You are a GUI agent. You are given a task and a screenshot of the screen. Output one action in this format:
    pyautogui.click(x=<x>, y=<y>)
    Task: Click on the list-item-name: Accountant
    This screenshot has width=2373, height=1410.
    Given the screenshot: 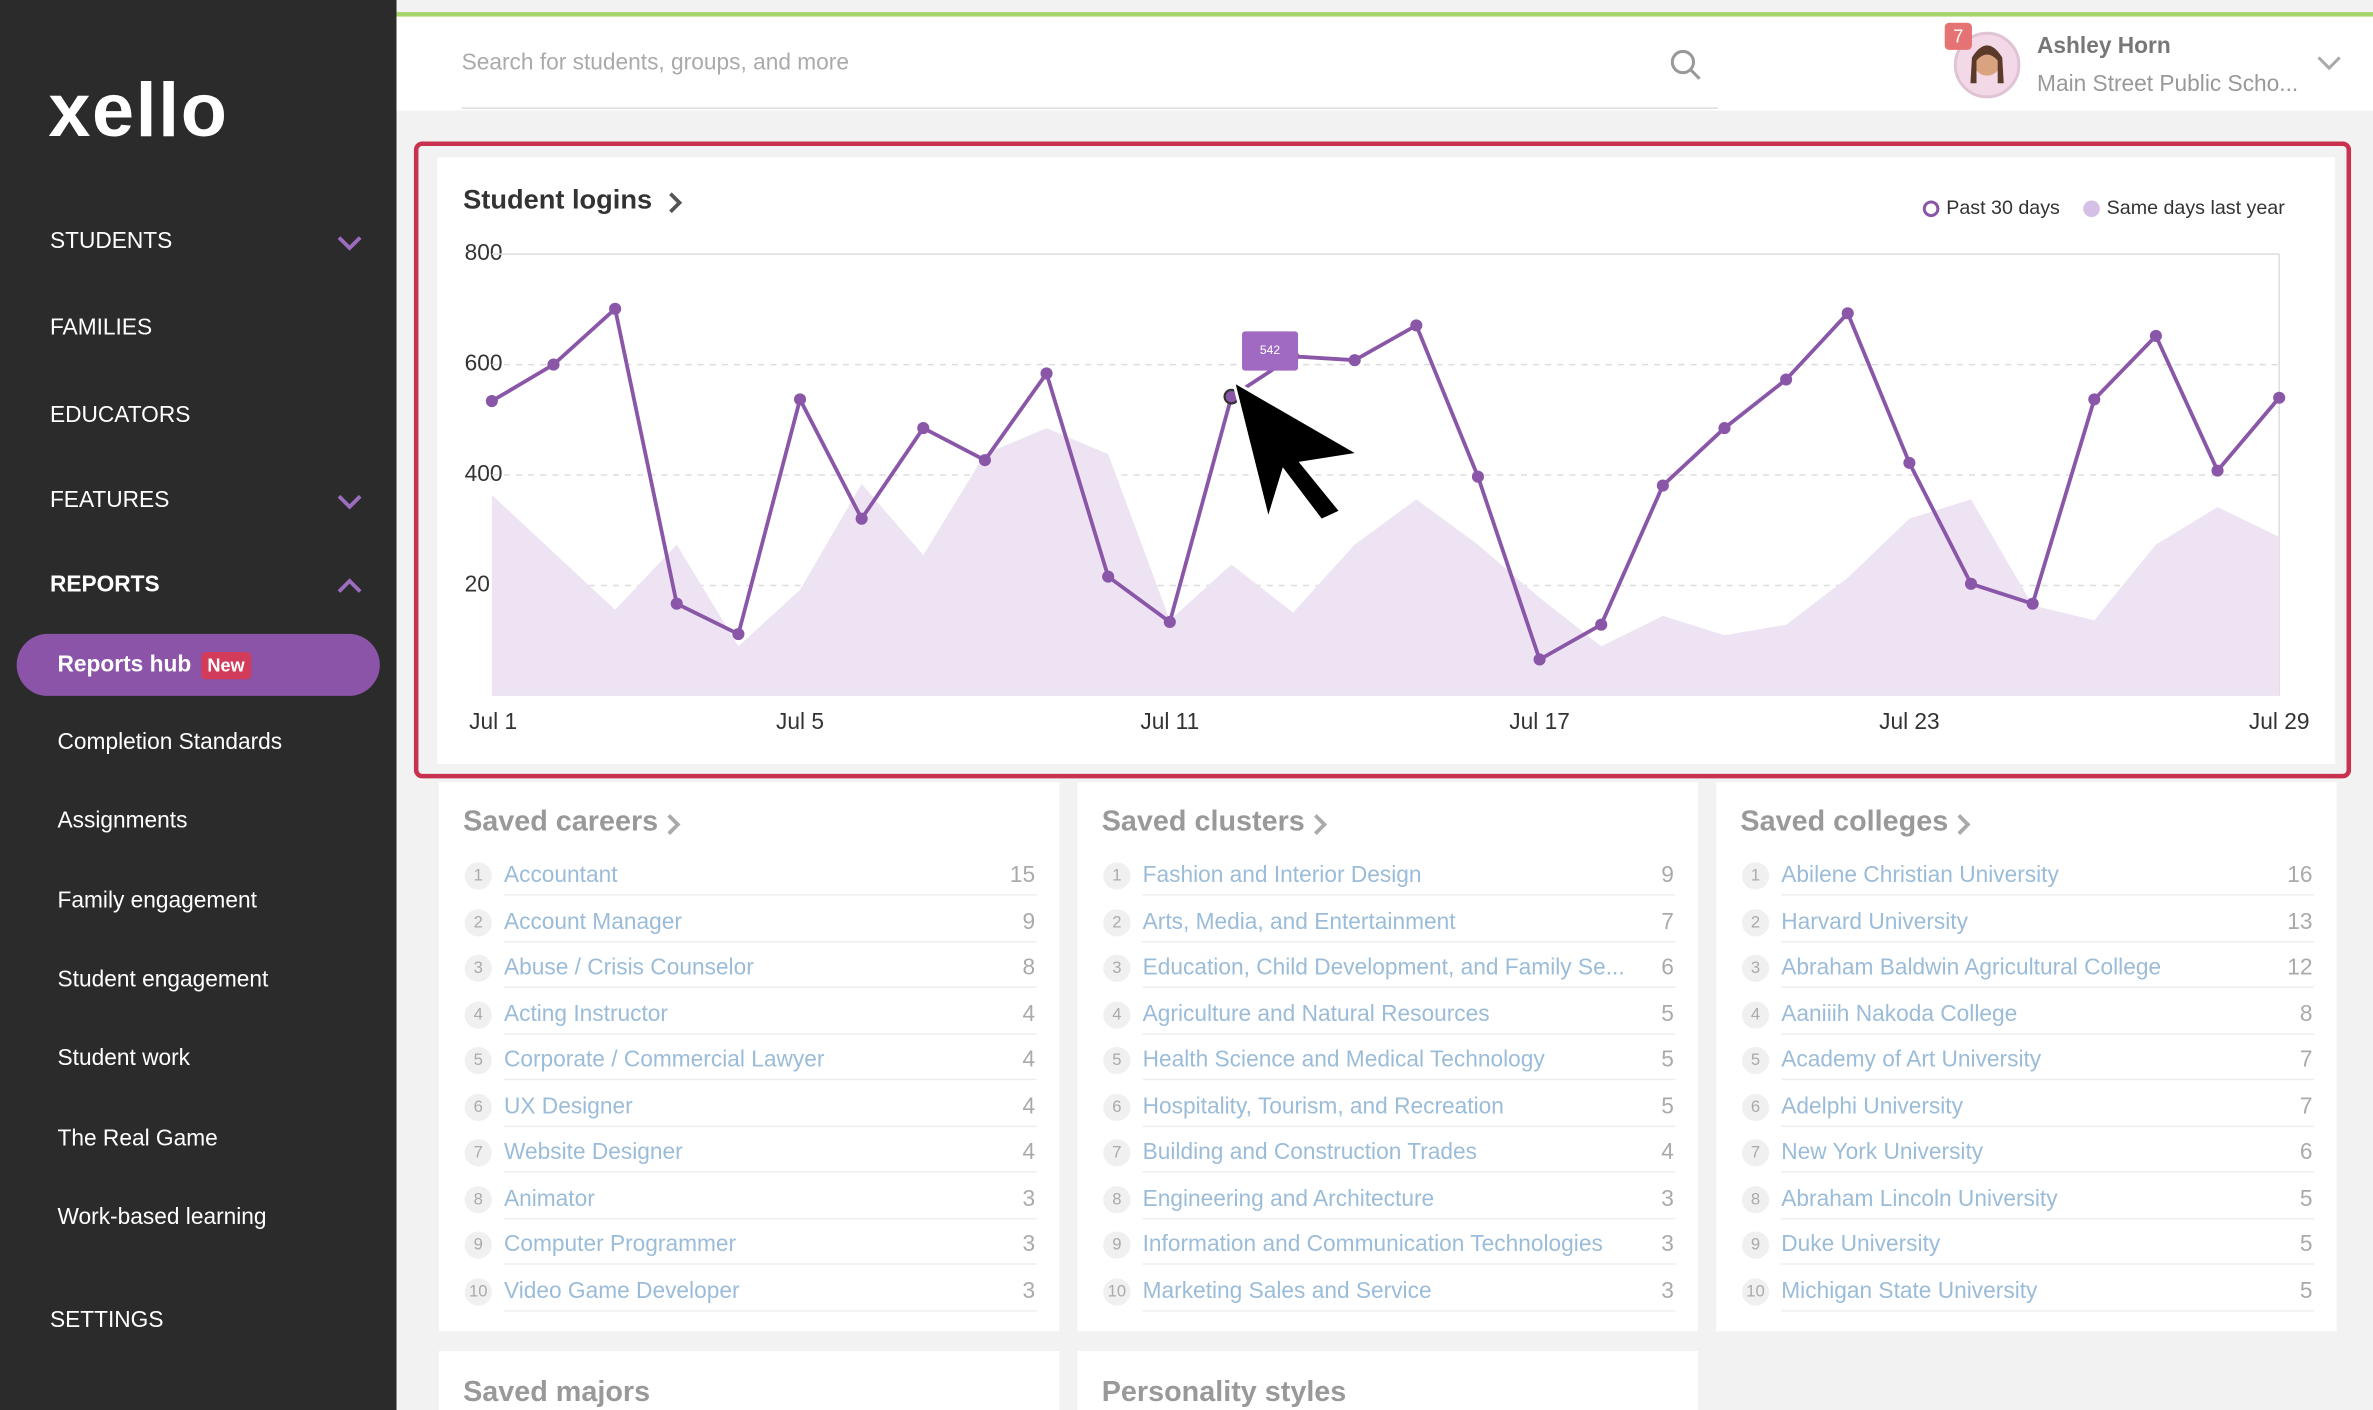 What is the action you would take?
    pyautogui.click(x=560, y=875)
    